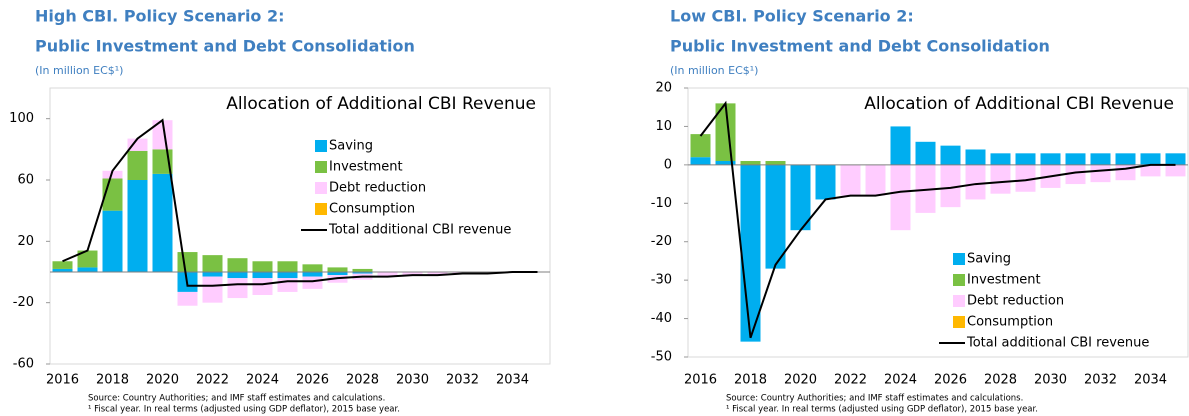 This screenshot has height=416, width=1189. What do you see at coordinates (462, 380) in the screenshot?
I see `x-tick-label: 2032` at bounding box center [462, 380].